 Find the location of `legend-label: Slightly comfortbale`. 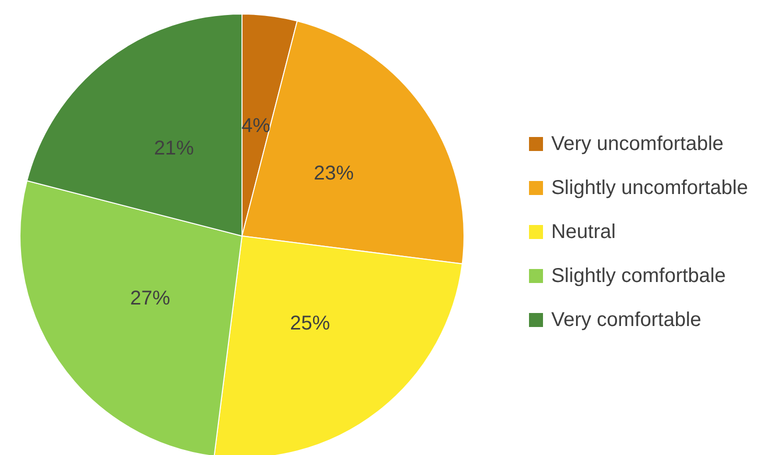

legend-label: Slightly comfortbale is located at coordinates (638, 276).